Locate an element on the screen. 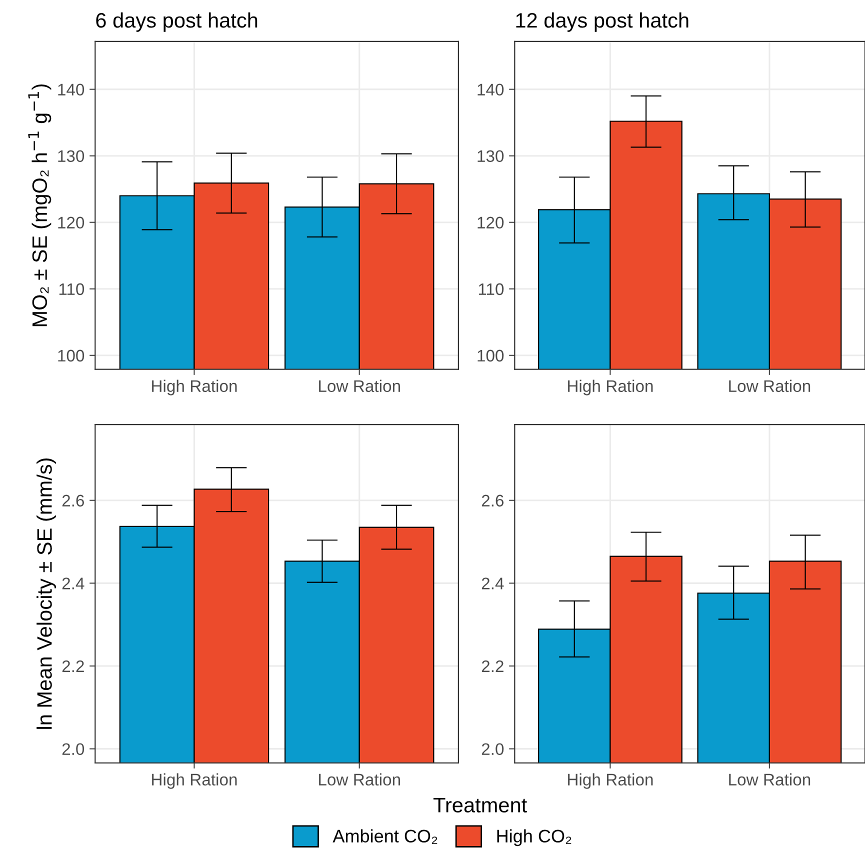 Image resolution: width=865 pixels, height=863 pixels. y-axis-title: ln Mean Velocity ± SE (mm/s) is located at coordinates (46, 593).